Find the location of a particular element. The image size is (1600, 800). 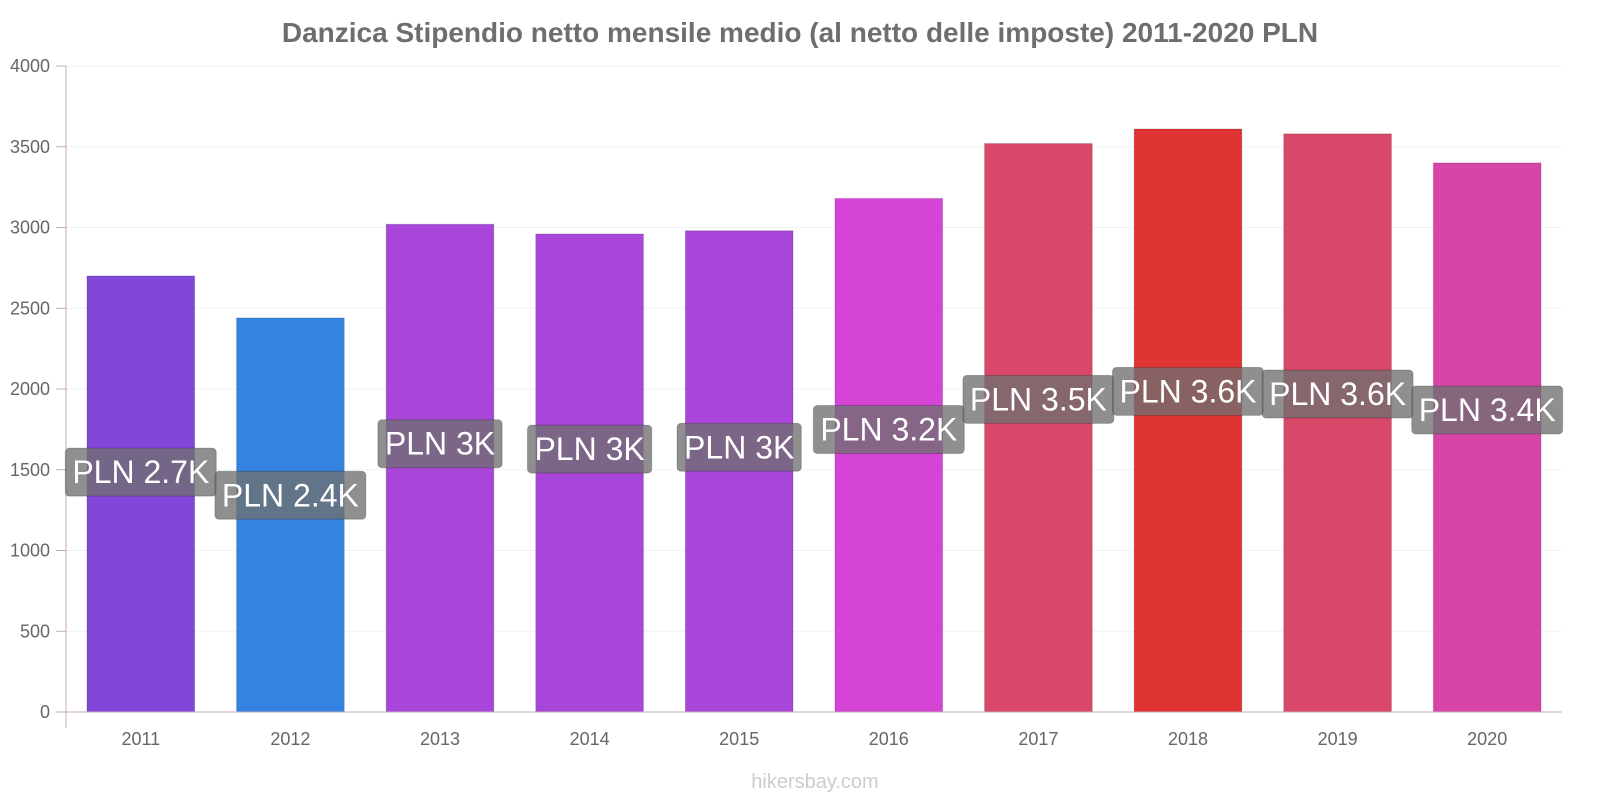

watermark: hikersbay.com is located at coordinates (814, 782).